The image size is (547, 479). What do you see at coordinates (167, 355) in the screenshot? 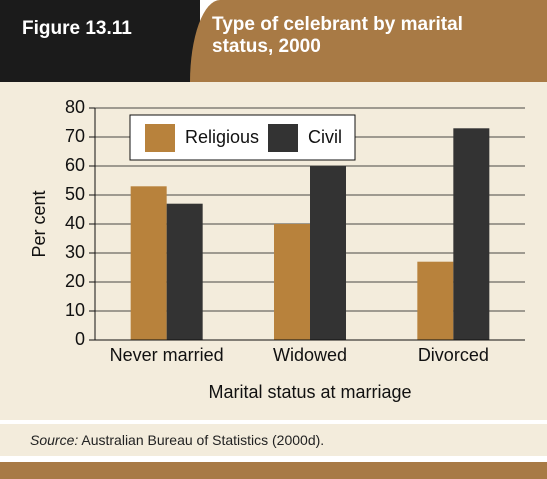
I see `x-tick-label: Never married` at bounding box center [167, 355].